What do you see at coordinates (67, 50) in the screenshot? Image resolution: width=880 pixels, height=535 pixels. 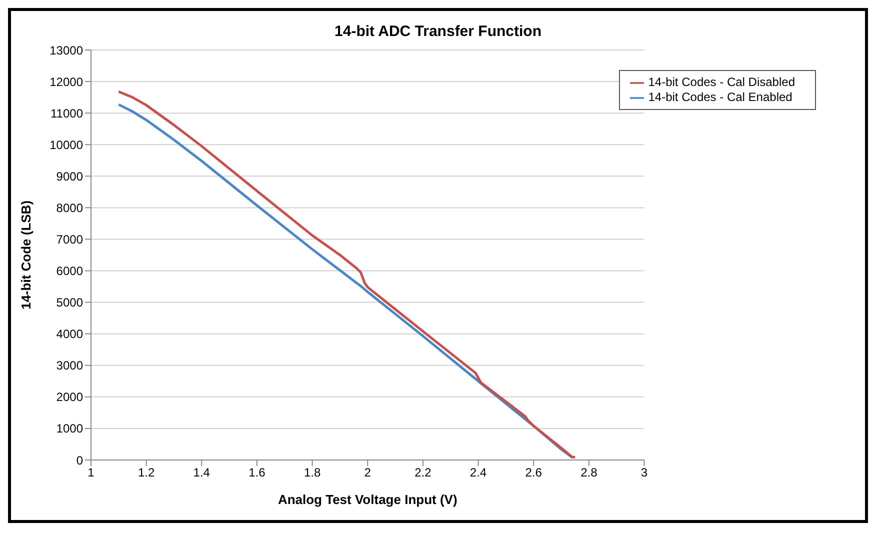 I see `y-tick-label: 13000` at bounding box center [67, 50].